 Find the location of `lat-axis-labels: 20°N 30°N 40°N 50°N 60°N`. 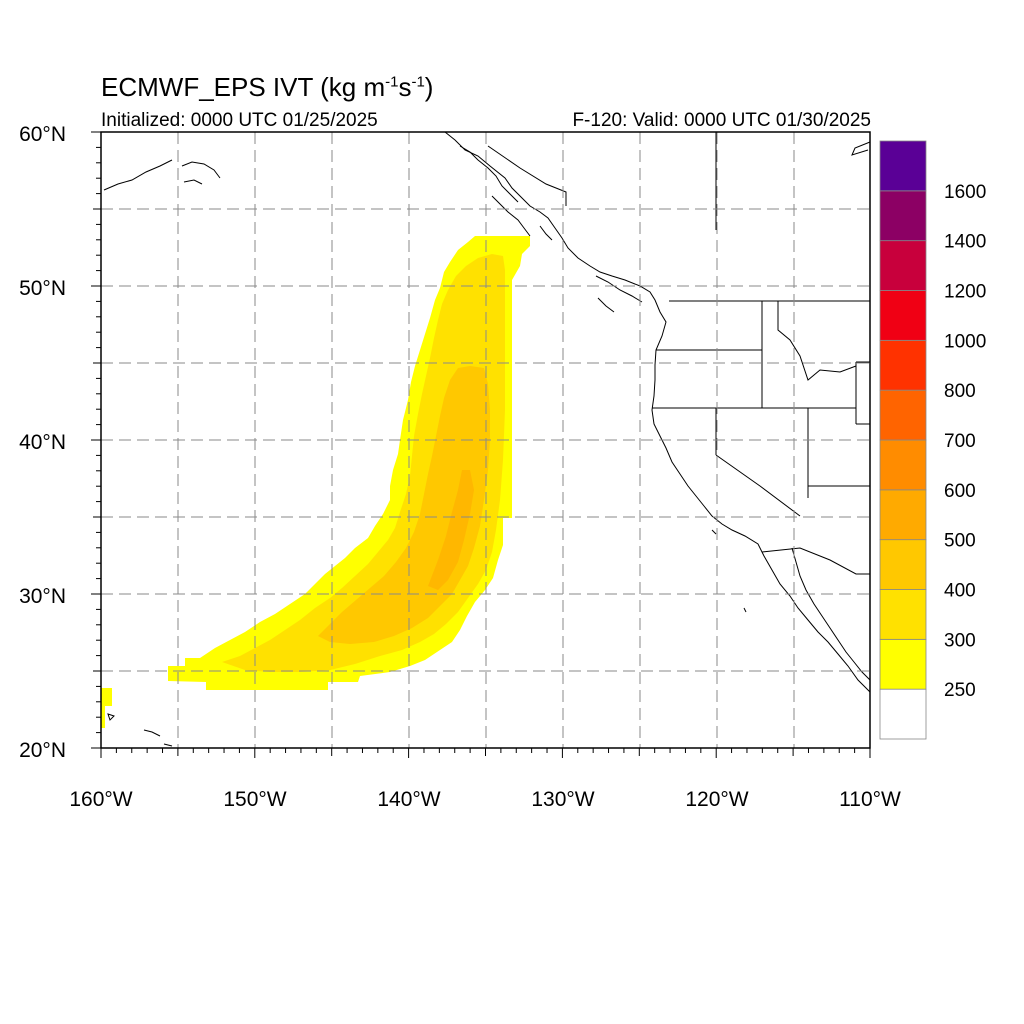

lat-axis-labels: 20°N 30°N 40°N 50°N 60°N is located at coordinates (42, 442).